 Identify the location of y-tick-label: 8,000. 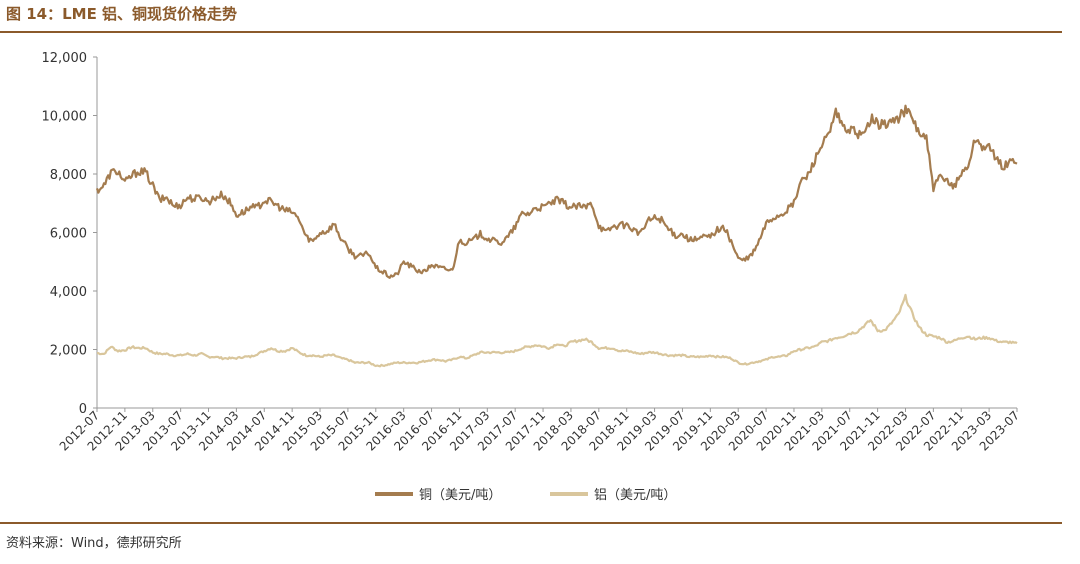
(68, 175).